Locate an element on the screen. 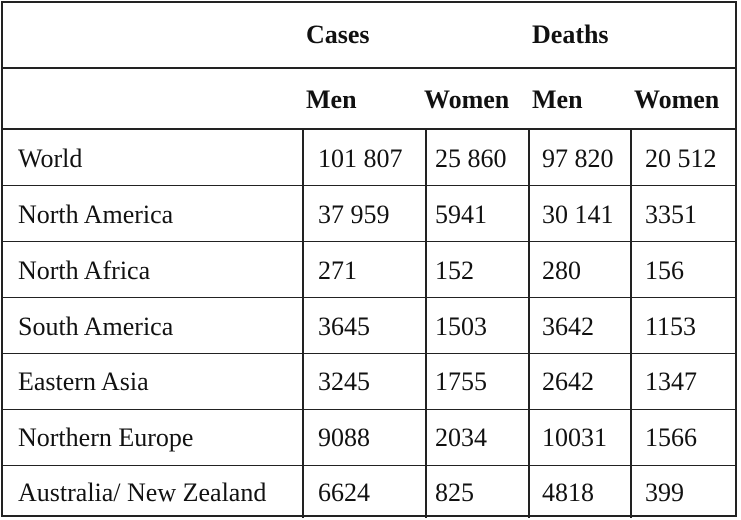 This screenshot has height=520, width=741. cases-men-value: 101 807 is located at coordinates (360, 158).